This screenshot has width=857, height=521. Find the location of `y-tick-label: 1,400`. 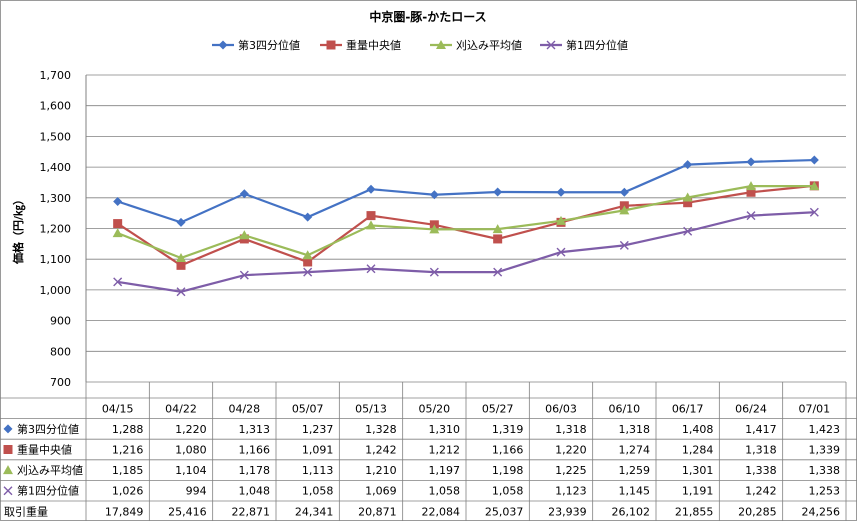

y-tick-label: 1,400 is located at coordinates (56, 167).